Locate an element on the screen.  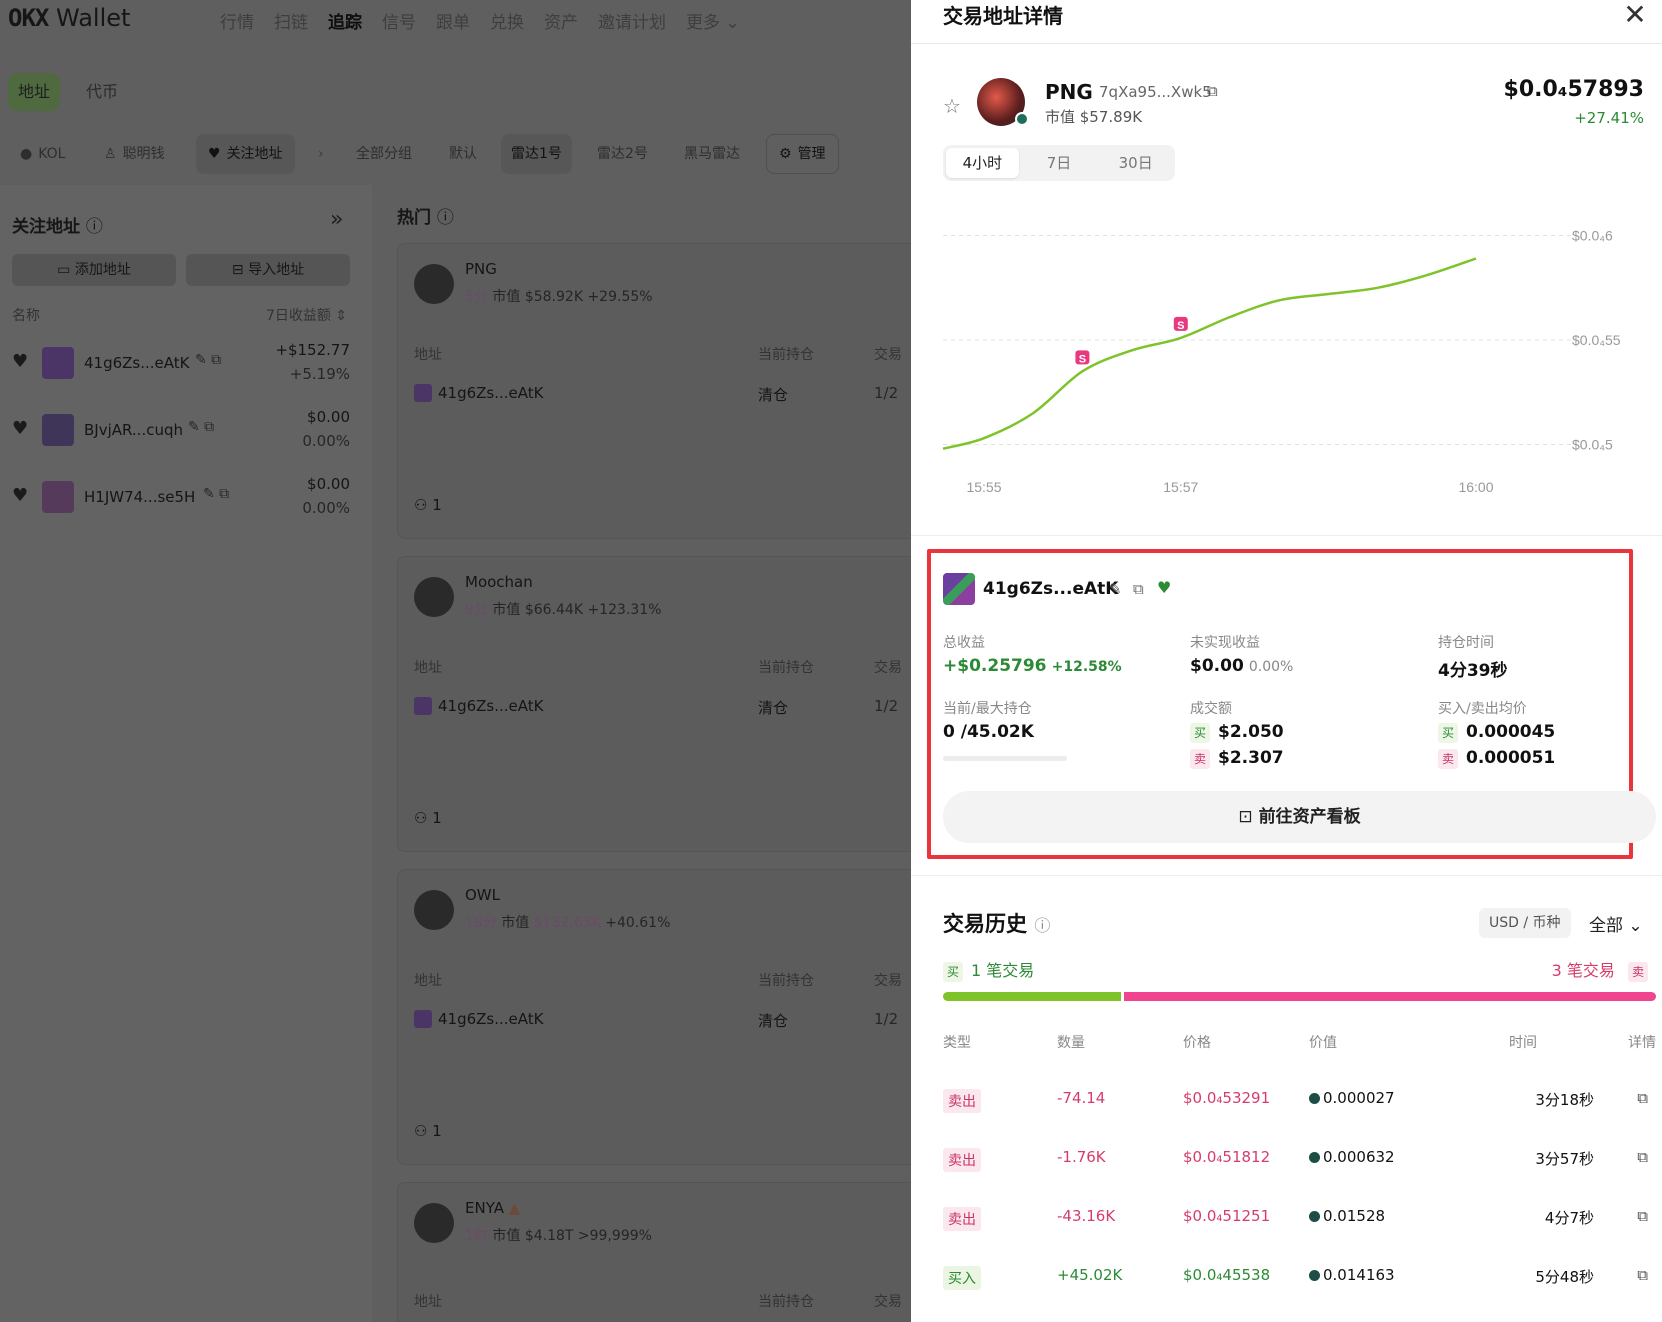
sol-icon is located at coordinates (1314, 1098).